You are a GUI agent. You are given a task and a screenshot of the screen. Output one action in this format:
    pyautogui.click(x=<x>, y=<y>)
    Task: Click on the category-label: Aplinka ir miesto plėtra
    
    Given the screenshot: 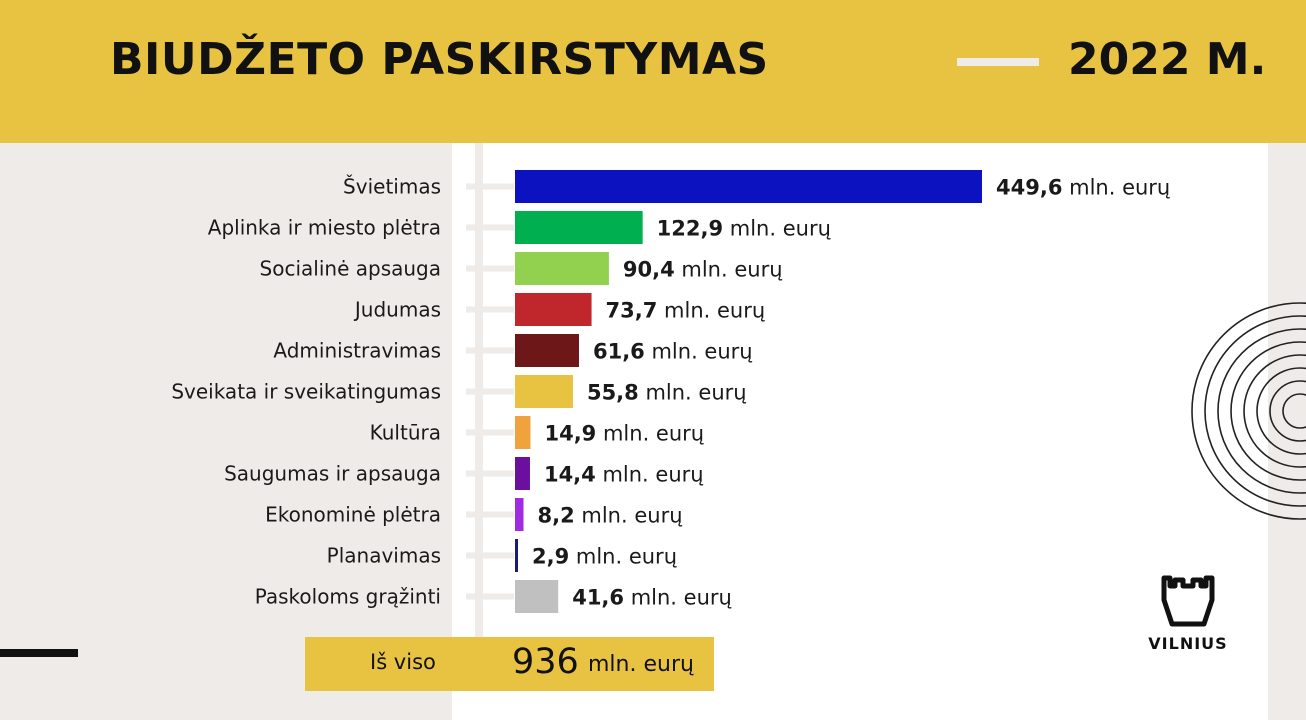 What is the action you would take?
    pyautogui.click(x=324, y=228)
    